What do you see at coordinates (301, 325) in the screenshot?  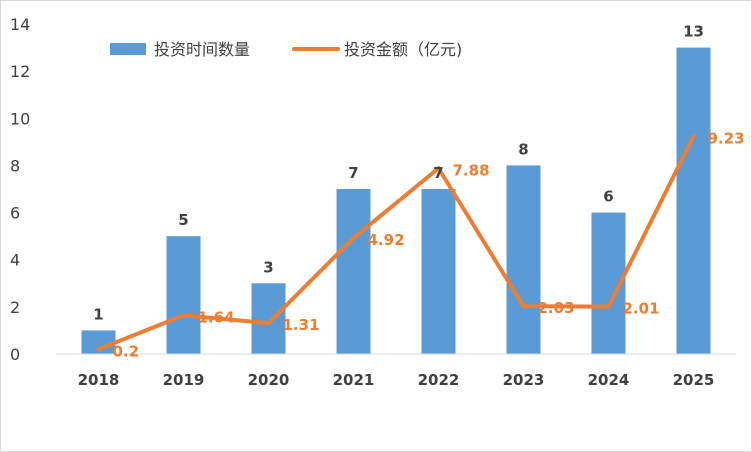 I see `line-data-label: 1.31` at bounding box center [301, 325].